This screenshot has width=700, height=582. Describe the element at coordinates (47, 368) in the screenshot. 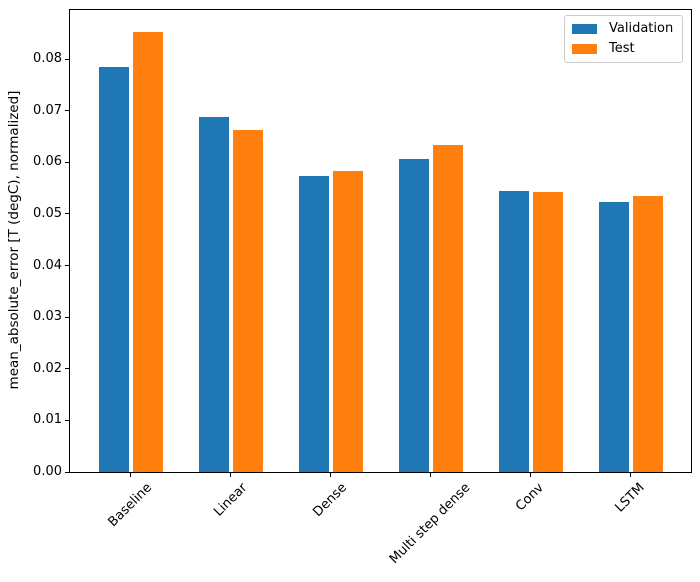

I see `y-tick-label-0.02: 0.02` at that location.